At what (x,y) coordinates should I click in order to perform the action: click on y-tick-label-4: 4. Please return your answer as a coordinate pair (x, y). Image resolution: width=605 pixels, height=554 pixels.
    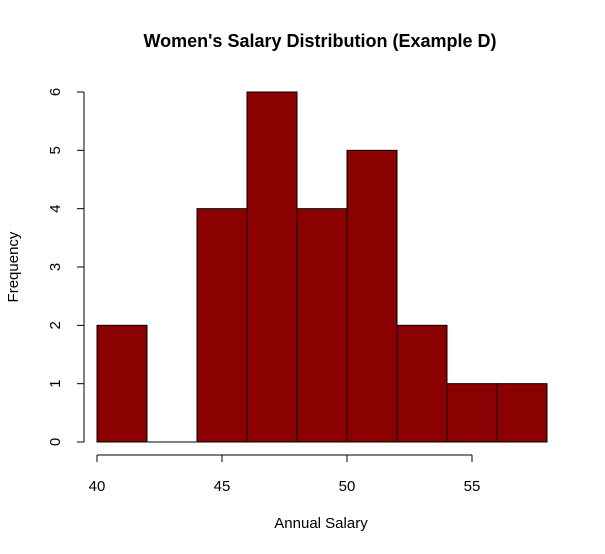
    Looking at the image, I should click on (55, 208).